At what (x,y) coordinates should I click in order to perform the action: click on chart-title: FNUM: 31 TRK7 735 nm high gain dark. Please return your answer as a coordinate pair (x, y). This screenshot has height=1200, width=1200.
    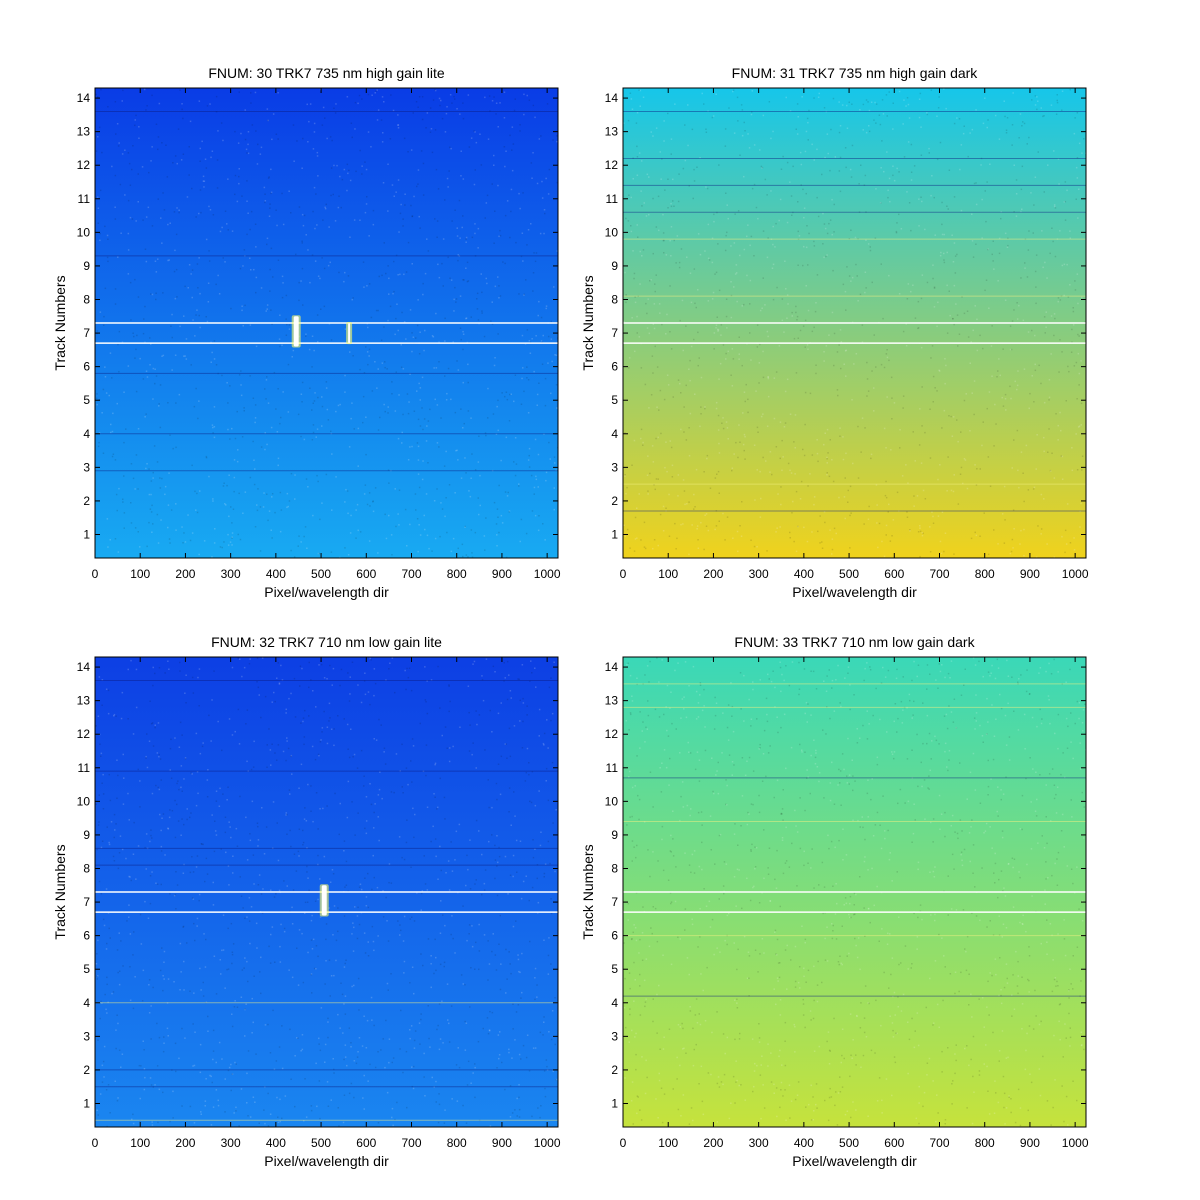
    Looking at the image, I should click on (855, 73).